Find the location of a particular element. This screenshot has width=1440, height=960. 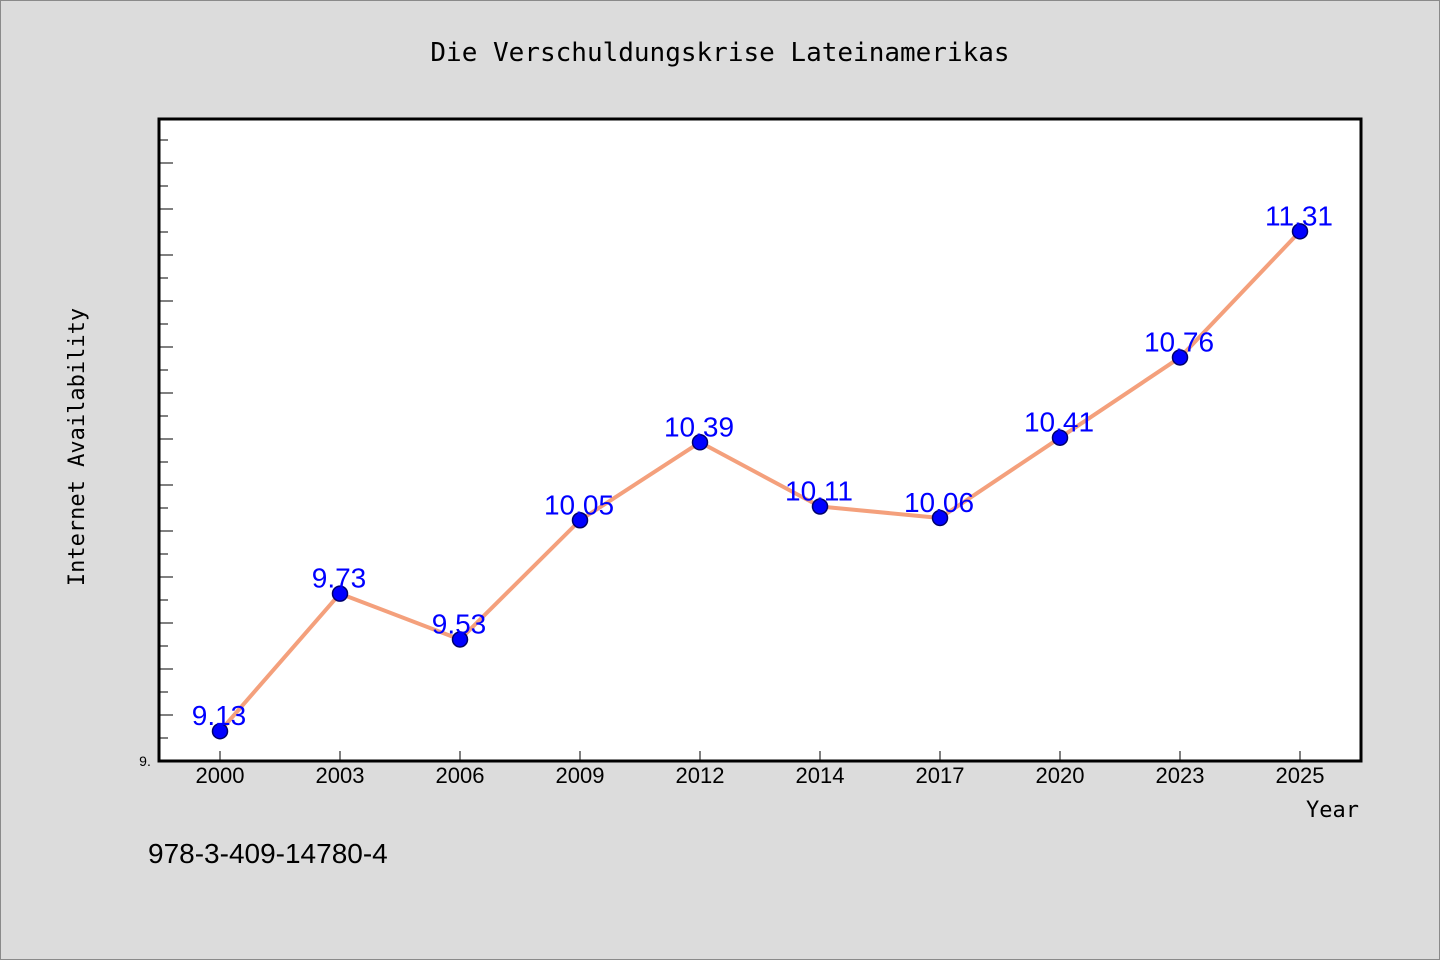

x-tick-label: 2009 is located at coordinates (580, 775).